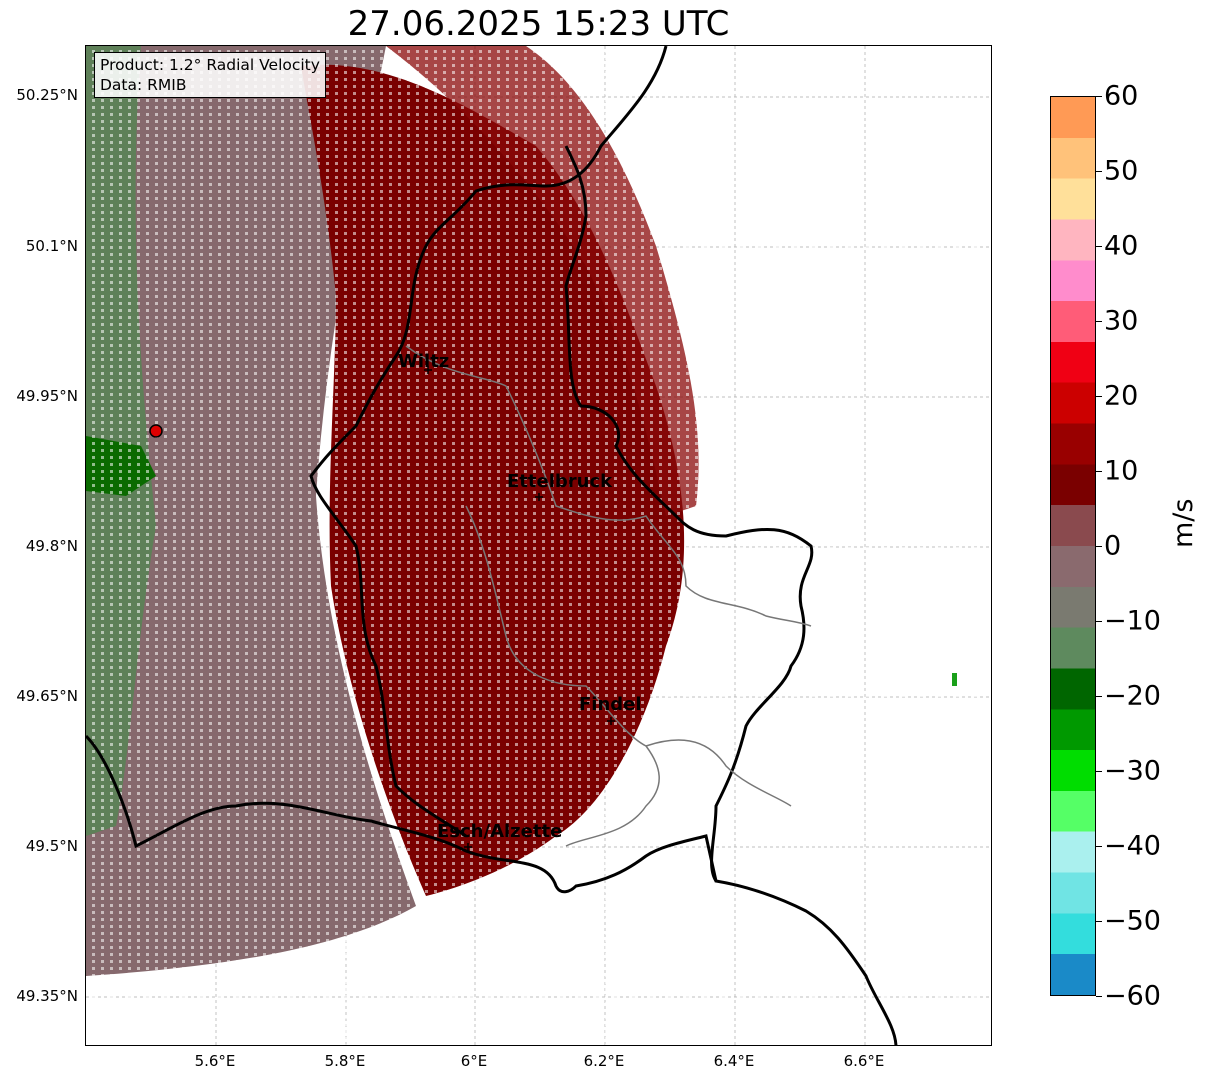 The image size is (1207, 1081). I want to click on colorbar-tick-label: −60, so click(1132, 996).